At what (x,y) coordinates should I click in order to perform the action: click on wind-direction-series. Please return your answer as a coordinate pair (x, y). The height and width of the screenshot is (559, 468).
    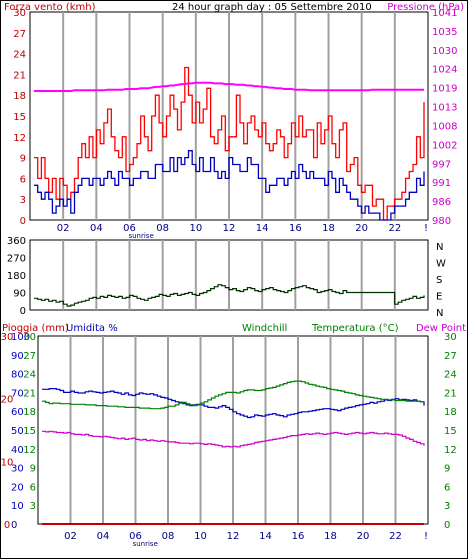
    Looking at the image, I should click on (229, 295).